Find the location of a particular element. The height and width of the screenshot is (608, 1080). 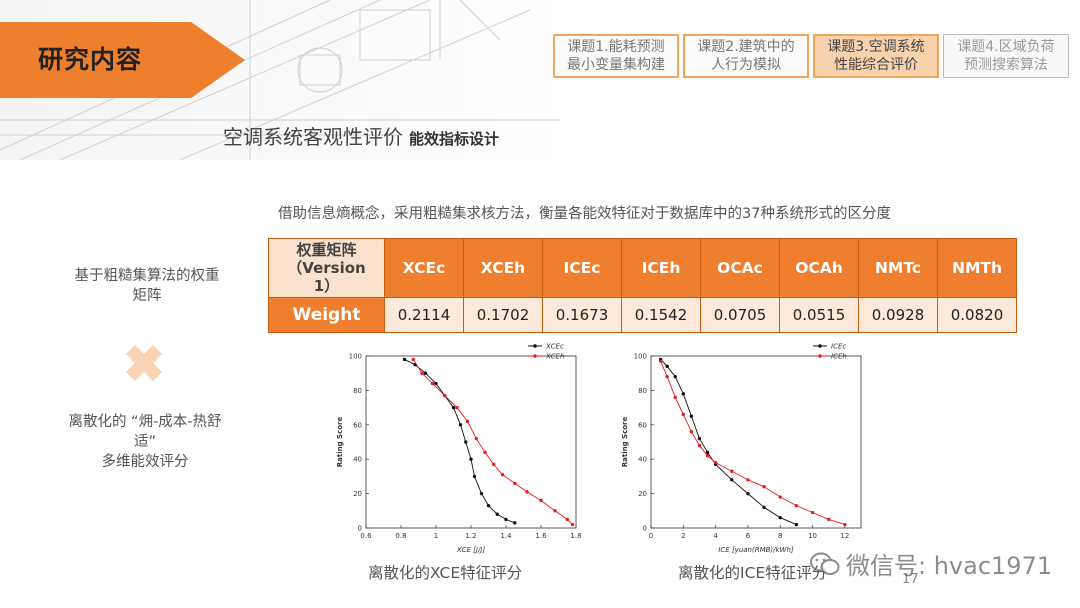

scoring-label: 离散化的 “㶲-成本-热舒 适” 多维能效评分 is located at coordinates (145, 442).